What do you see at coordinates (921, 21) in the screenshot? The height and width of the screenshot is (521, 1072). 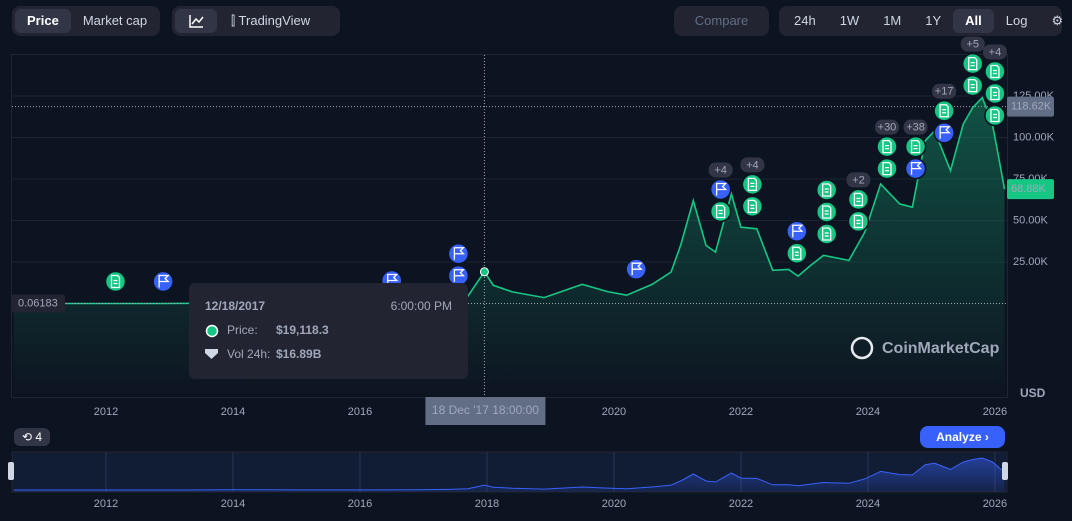 I see `range-switch: 24h 1W 1M 1Y All Log ⚙` at bounding box center [921, 21].